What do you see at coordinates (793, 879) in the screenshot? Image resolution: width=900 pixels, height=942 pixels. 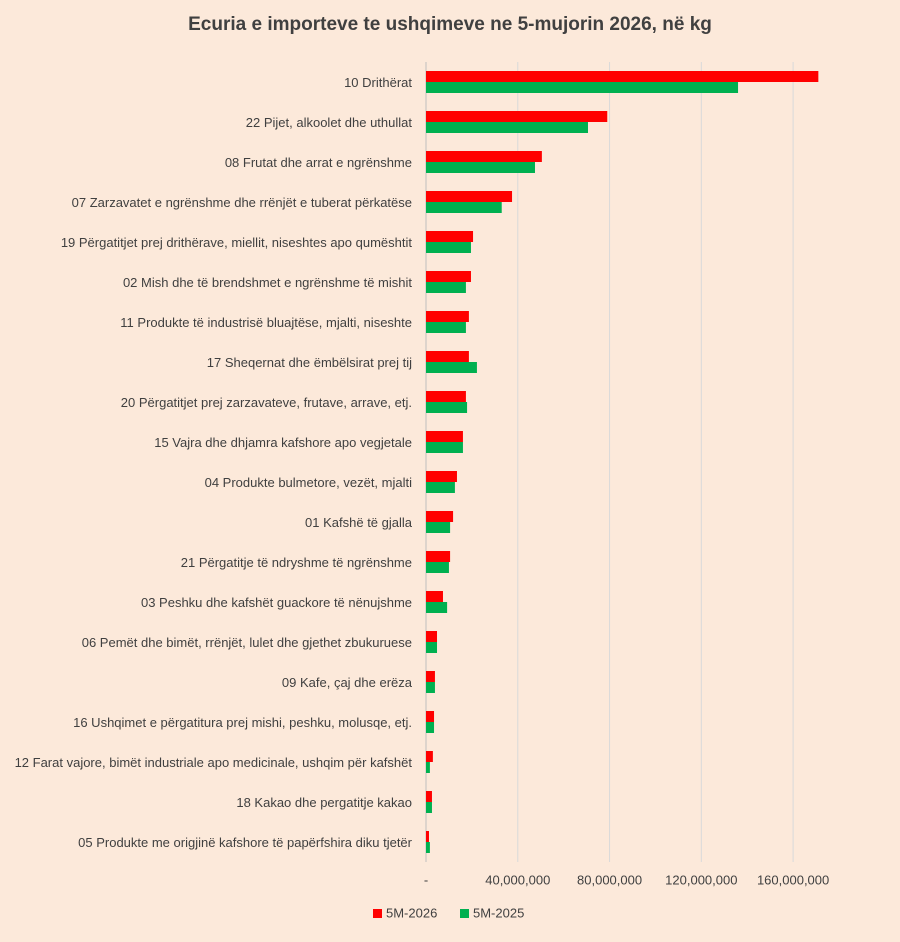 I see `x-tick-label: 160,000,000` at bounding box center [793, 879].